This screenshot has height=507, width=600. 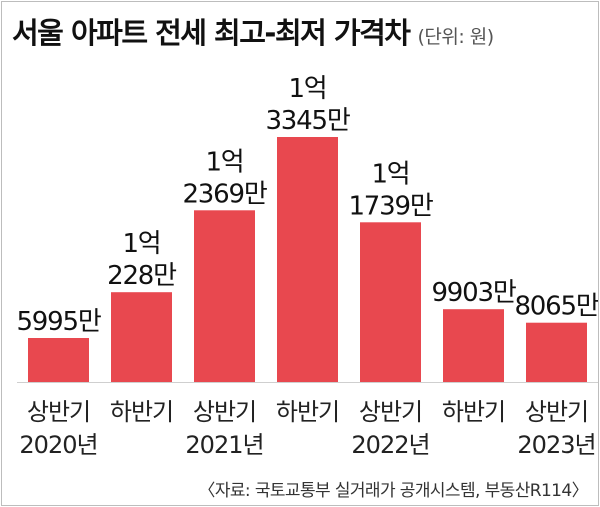 I want to click on category-label-3: 상반기, so click(x=224, y=412).